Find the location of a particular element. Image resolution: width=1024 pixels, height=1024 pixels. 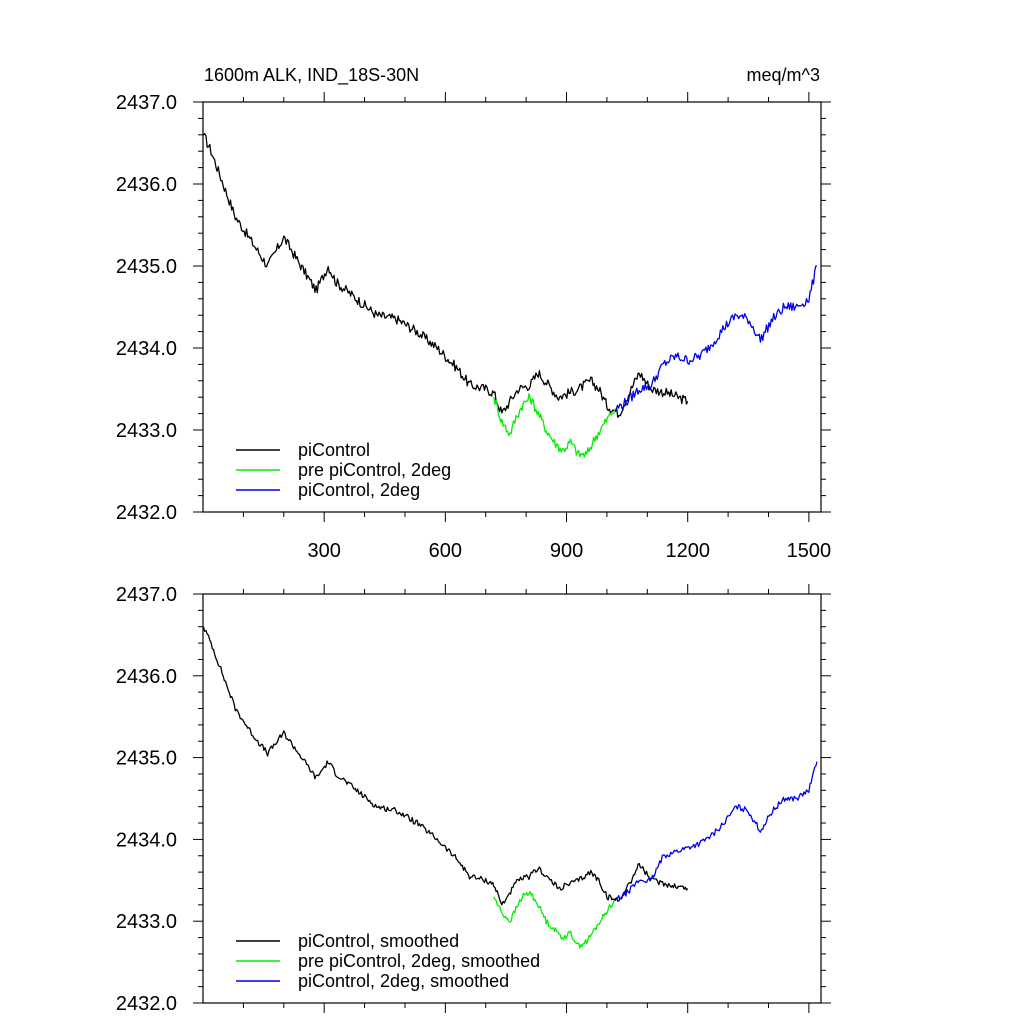

legend-label: piControl, smoothed is located at coordinates (378, 941).